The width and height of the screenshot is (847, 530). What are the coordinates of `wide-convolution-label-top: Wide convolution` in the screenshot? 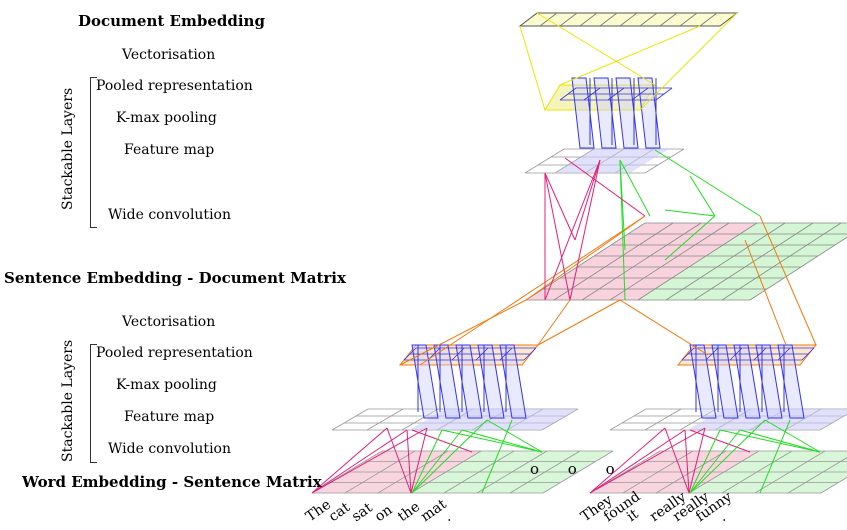 It's located at (169, 215).